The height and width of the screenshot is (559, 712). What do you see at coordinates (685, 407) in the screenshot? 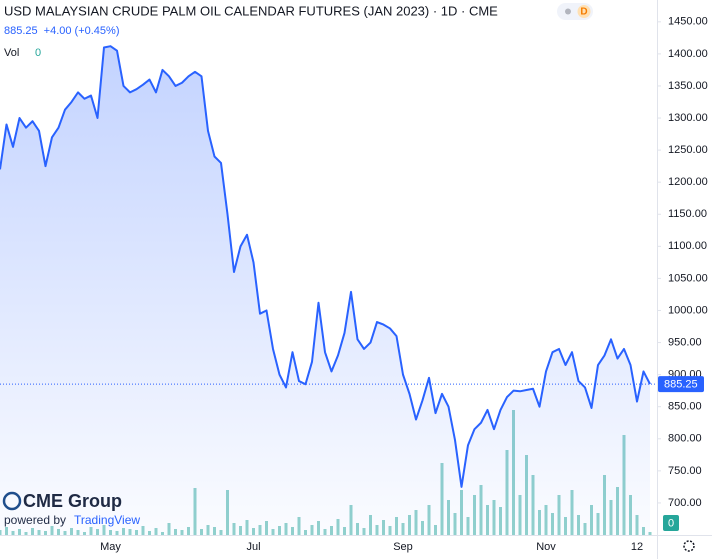
I see `y-tick-label: 850.00` at bounding box center [685, 407].